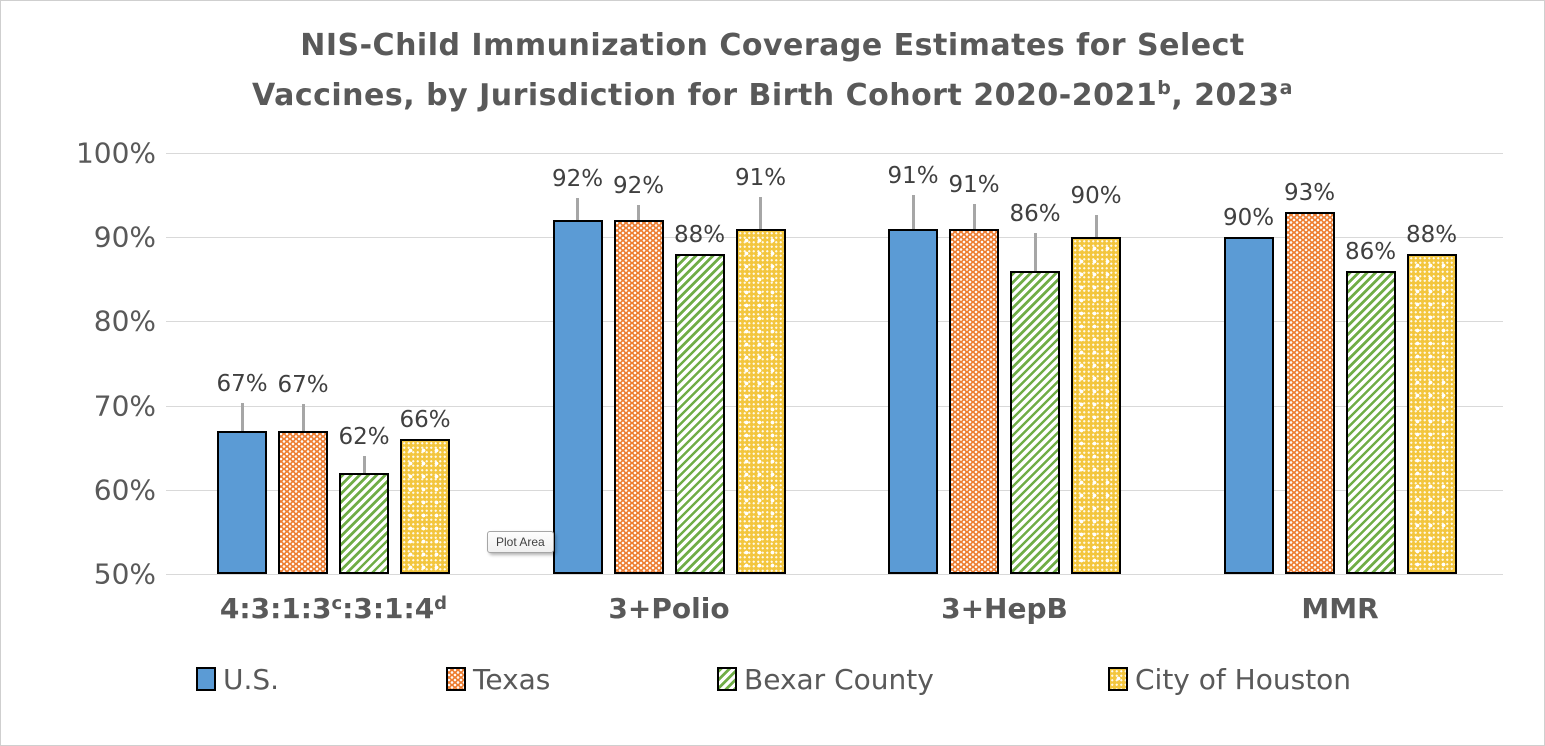  Describe the element at coordinates (124, 490) in the screenshot. I see `y-tick-label: 60%` at that location.